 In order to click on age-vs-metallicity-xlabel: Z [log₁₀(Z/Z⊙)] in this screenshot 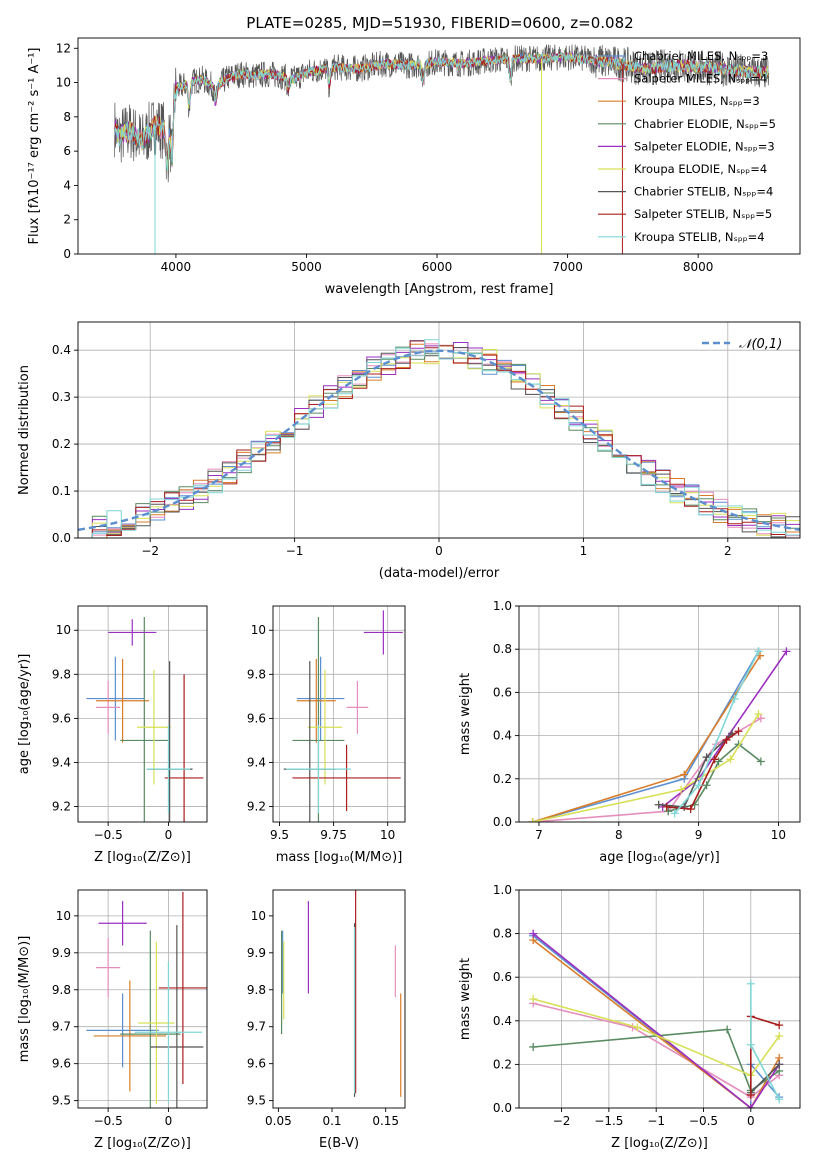, I will do `click(142, 857)`.